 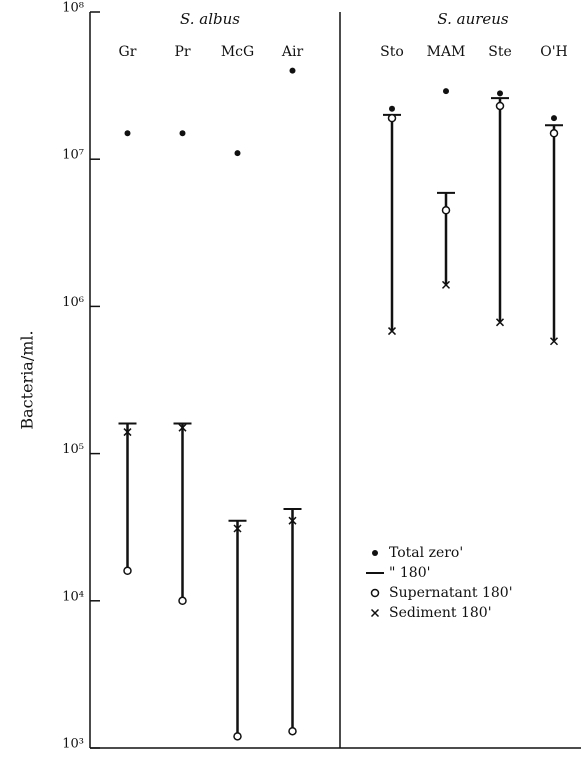 What do you see at coordinates (426, 553) in the screenshot?
I see `legend-label: Total zero'` at bounding box center [426, 553].